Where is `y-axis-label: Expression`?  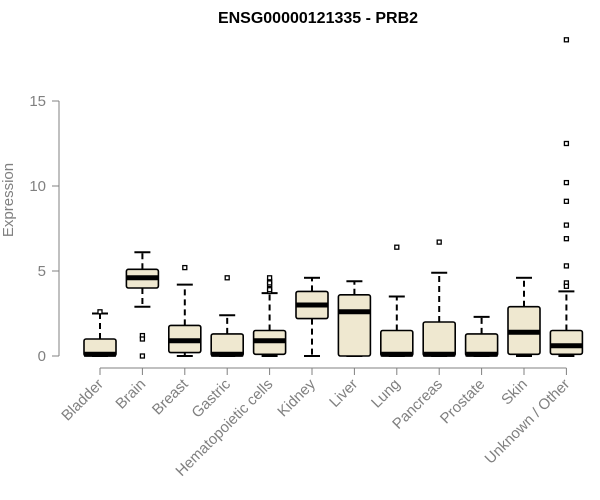
y-axis-label: Expression is located at coordinates (8, 200).